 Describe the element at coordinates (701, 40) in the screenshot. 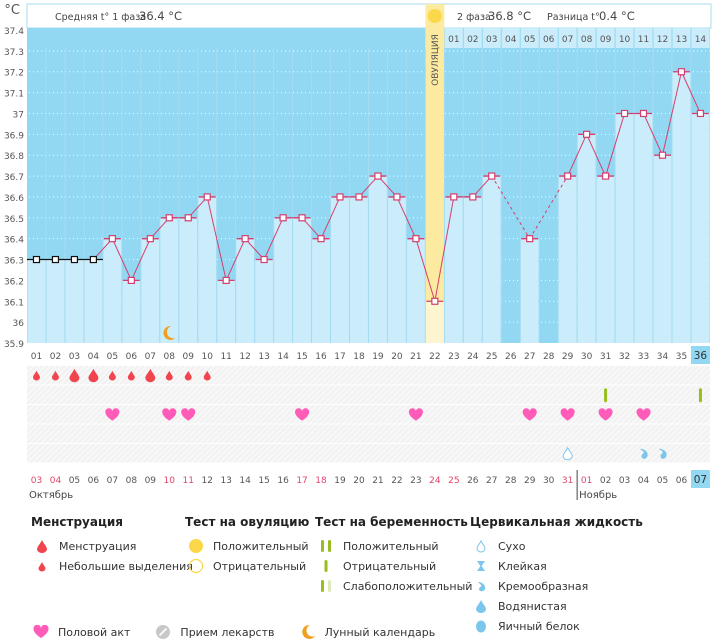

I see `luteal-day-label: 14` at that location.